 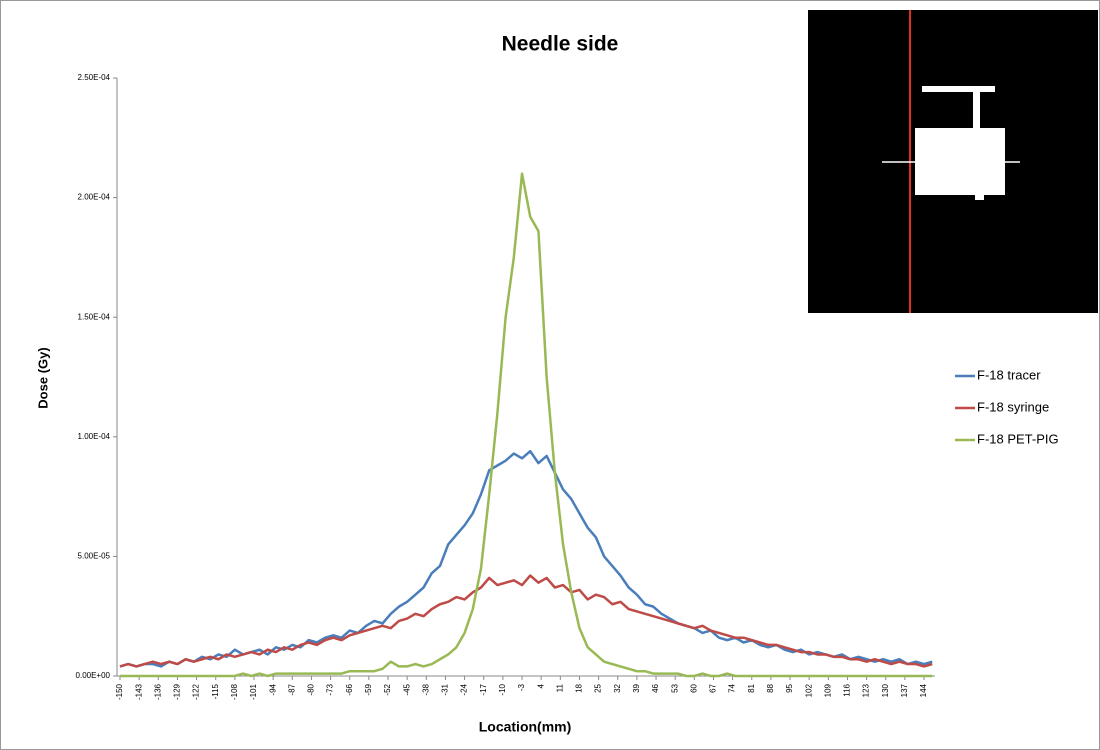 What do you see at coordinates (330, 689) in the screenshot?
I see `x-tick-label: -73` at bounding box center [330, 689].